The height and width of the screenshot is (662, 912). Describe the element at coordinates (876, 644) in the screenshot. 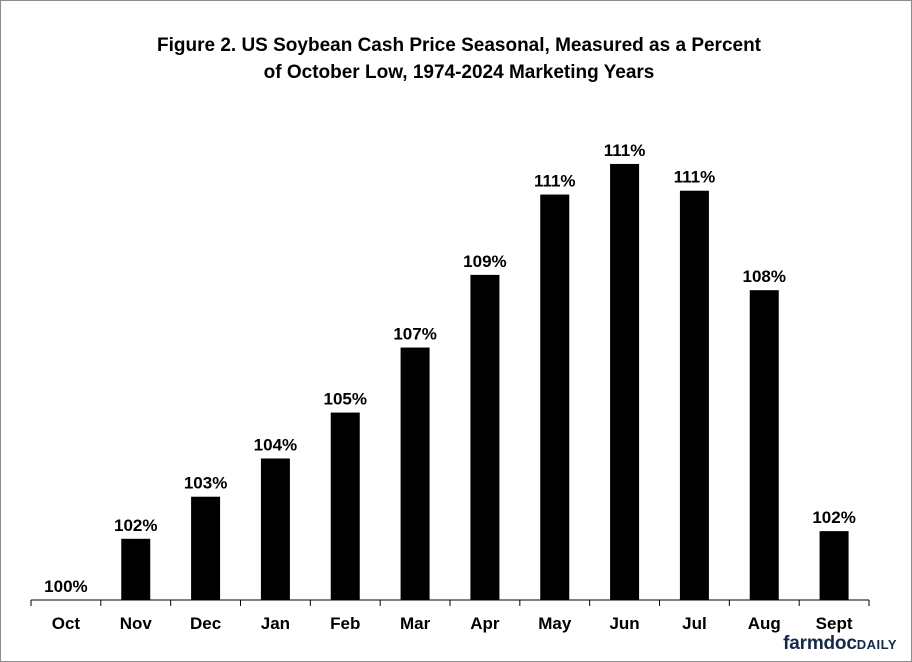

I see `brand-tail: DAILY` at that location.